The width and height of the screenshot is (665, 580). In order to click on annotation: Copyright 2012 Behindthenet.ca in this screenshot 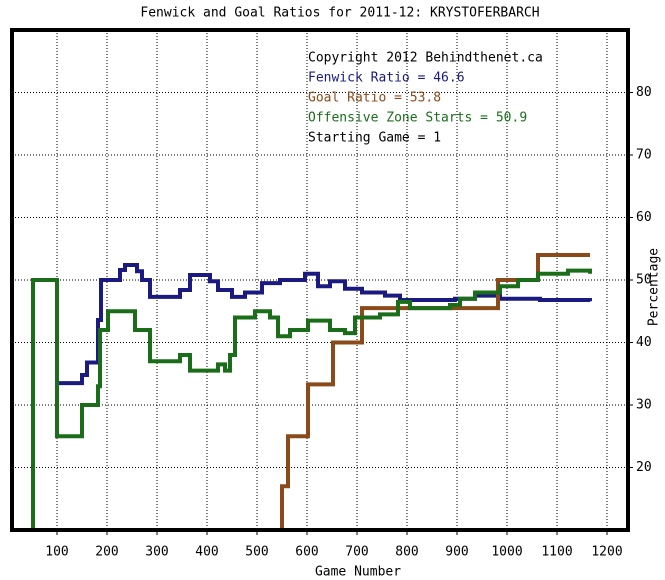, I will do `click(425, 58)`.